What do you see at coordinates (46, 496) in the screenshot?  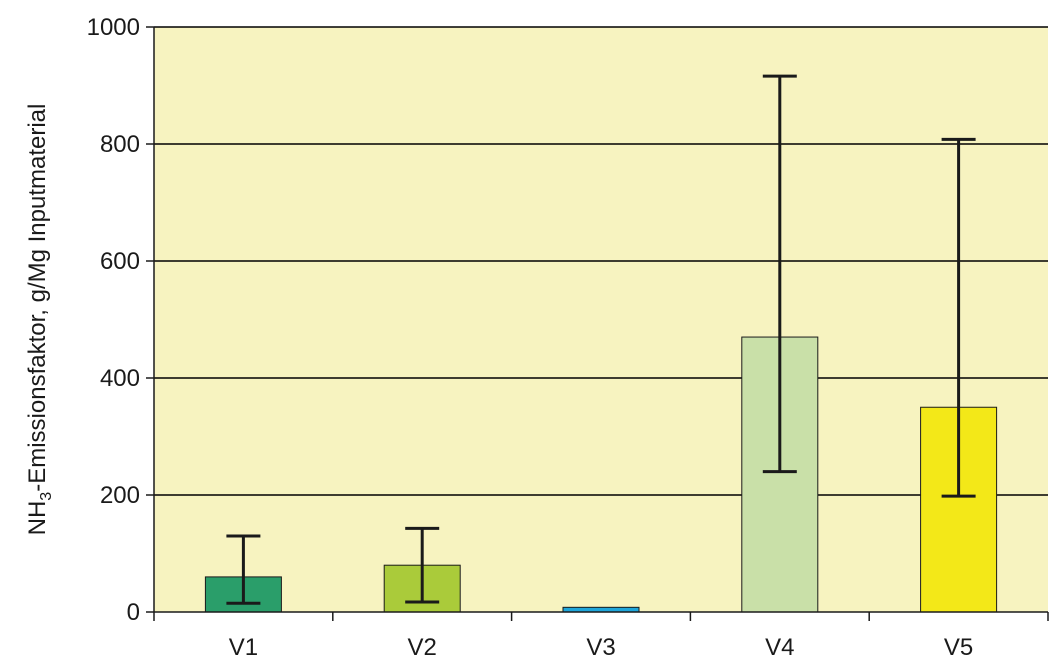 I see `y-axis-title-subscript: 3` at bounding box center [46, 496].